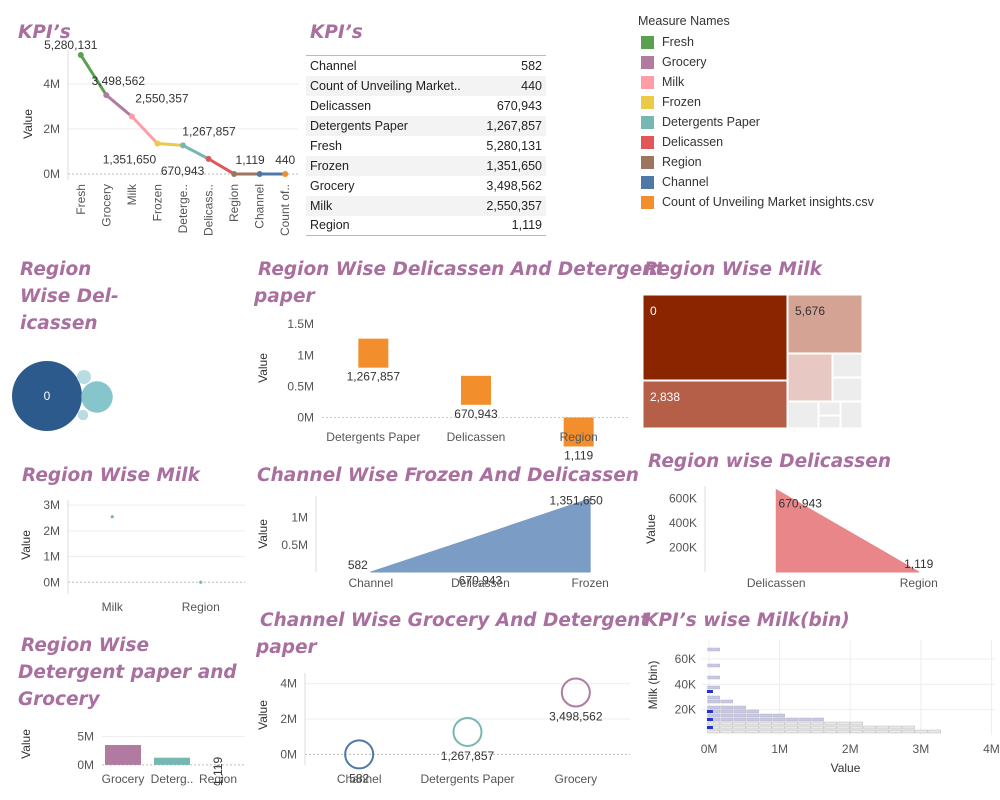 The height and width of the screenshot is (800, 1000). What do you see at coordinates (526, 225) in the screenshot?
I see `kpi-value-cell: 1,119` at bounding box center [526, 225].